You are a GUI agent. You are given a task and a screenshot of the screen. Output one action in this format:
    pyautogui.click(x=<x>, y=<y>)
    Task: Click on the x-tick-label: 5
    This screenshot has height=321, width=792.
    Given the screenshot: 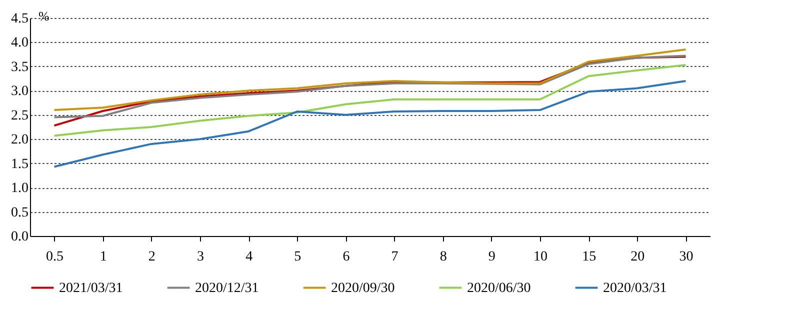 What is the action you would take?
    pyautogui.click(x=298, y=257)
    